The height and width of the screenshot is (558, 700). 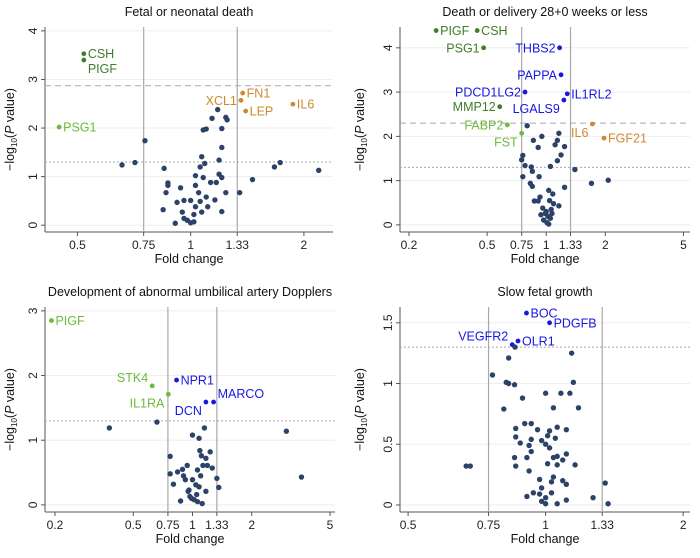 What do you see at coordinates (604, 138) in the screenshot?
I see `protein-point-fgf21` at bounding box center [604, 138].